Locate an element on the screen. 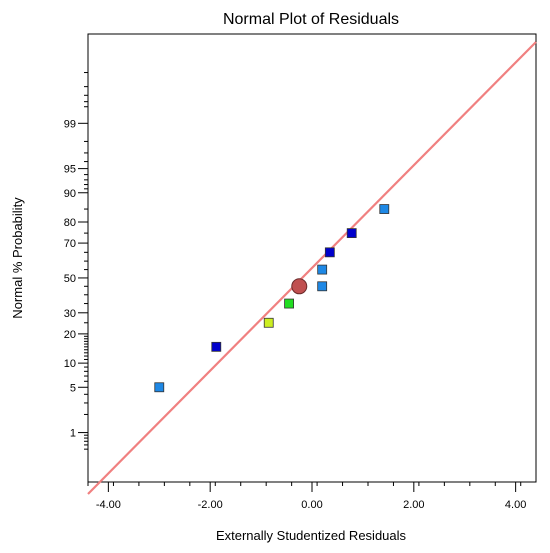 This screenshot has width=550, height=553. y-tick-label: 70 is located at coordinates (70, 244).